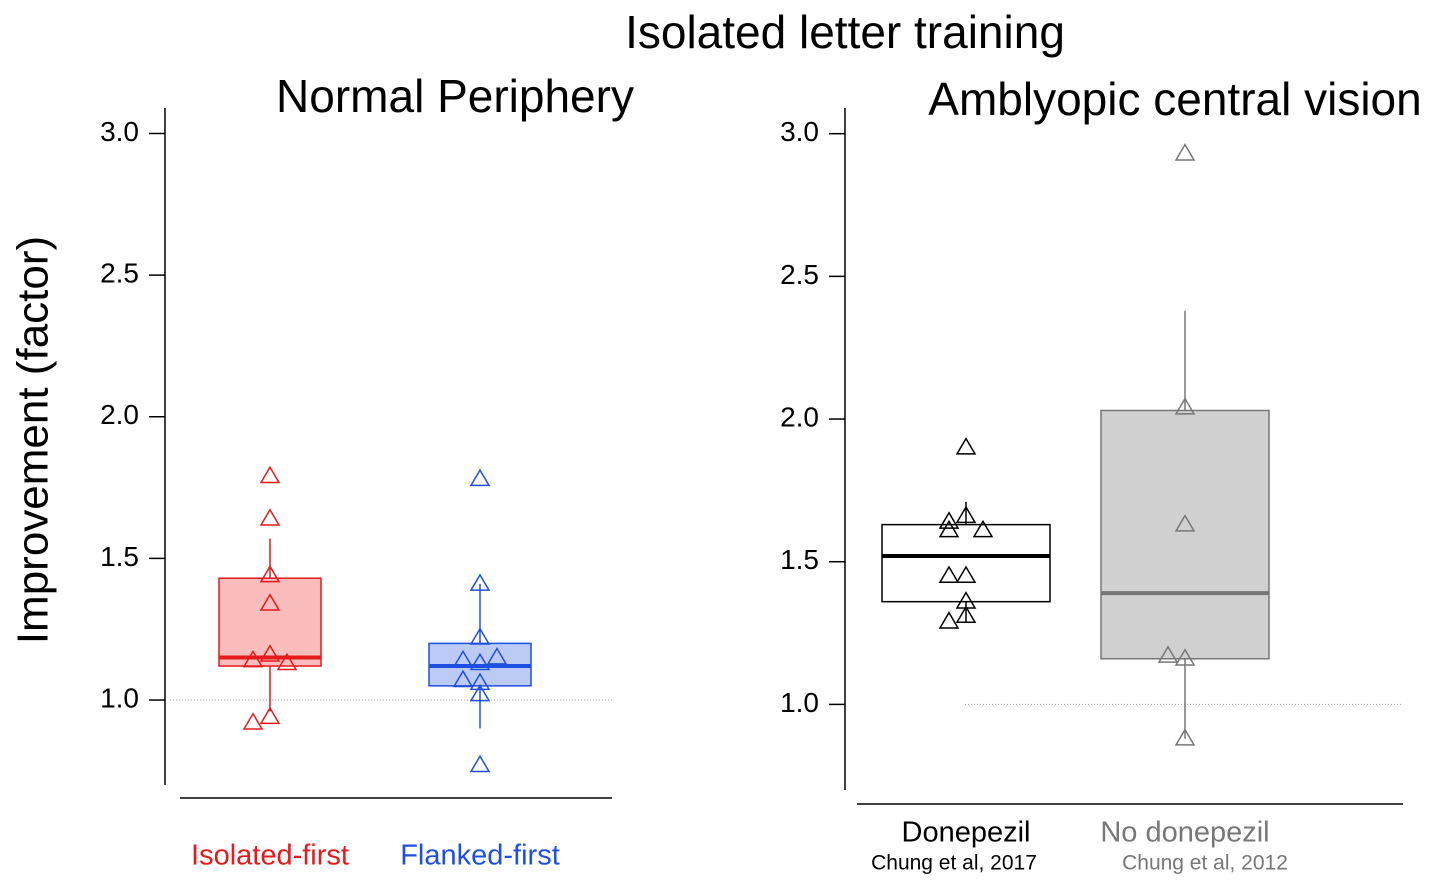 This screenshot has width=1452, height=880. Describe the element at coordinates (455, 96) in the screenshot. I see `panel-title: Normal Periphery` at that location.